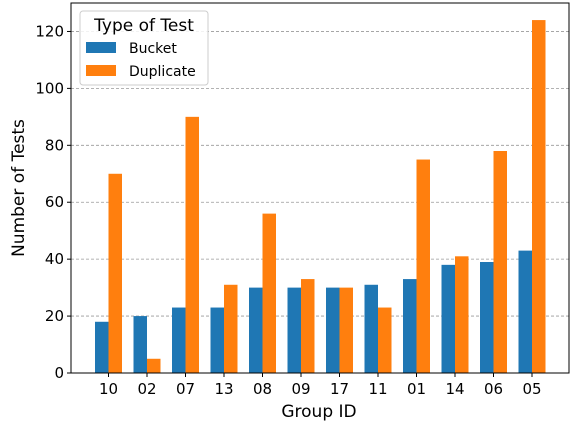 The image size is (578, 435). Describe the element at coordinates (54, 202) in the screenshot. I see `y-tick-label-60: 60` at that location.